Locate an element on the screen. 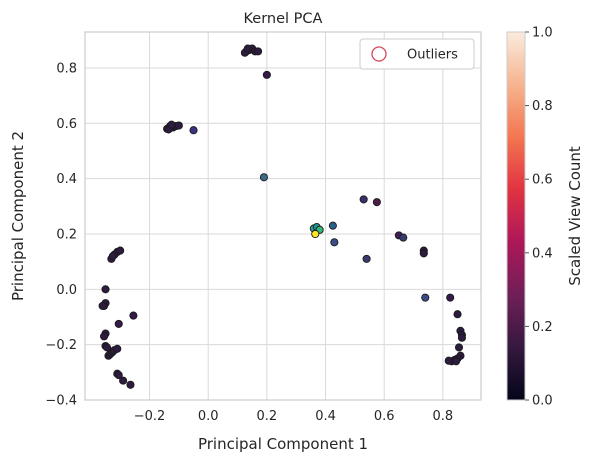 This screenshot has height=467, width=594. y-tick-label: 0.0 is located at coordinates (66, 290).